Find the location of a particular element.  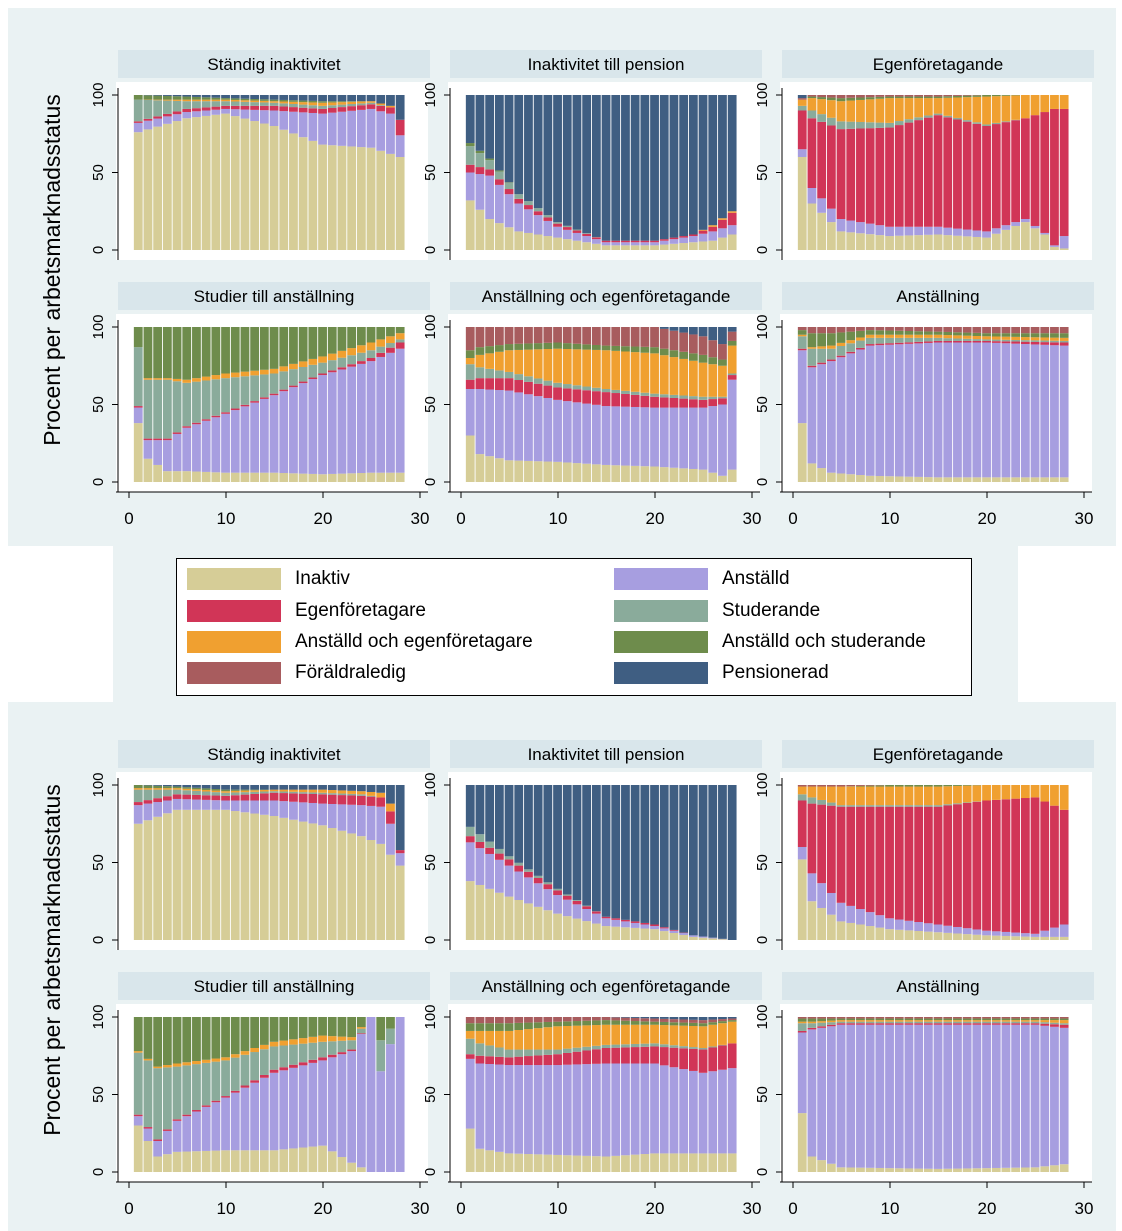

panel-strip is located at coordinates (606, 986).